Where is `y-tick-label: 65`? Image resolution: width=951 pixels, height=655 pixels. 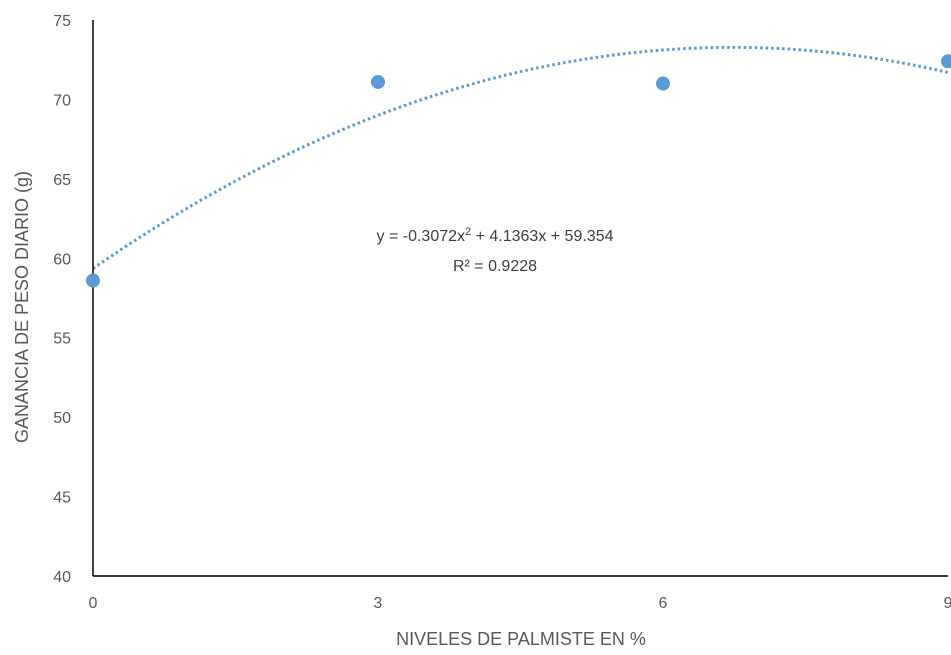 y-tick-label: 65 is located at coordinates (62, 180).